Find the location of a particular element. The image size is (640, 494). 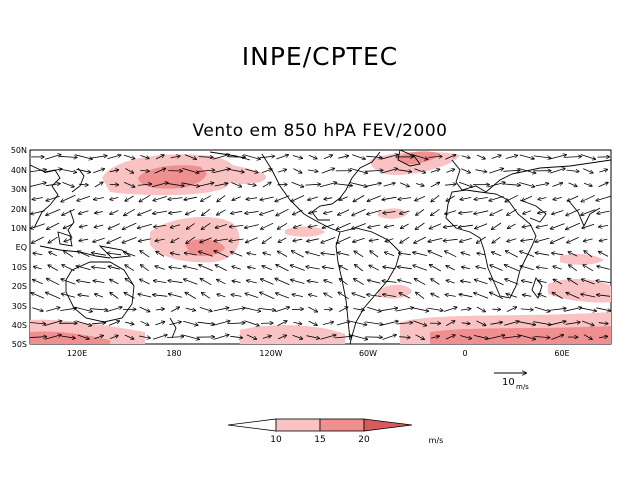

lat-label: 50S is located at coordinates (19, 344).